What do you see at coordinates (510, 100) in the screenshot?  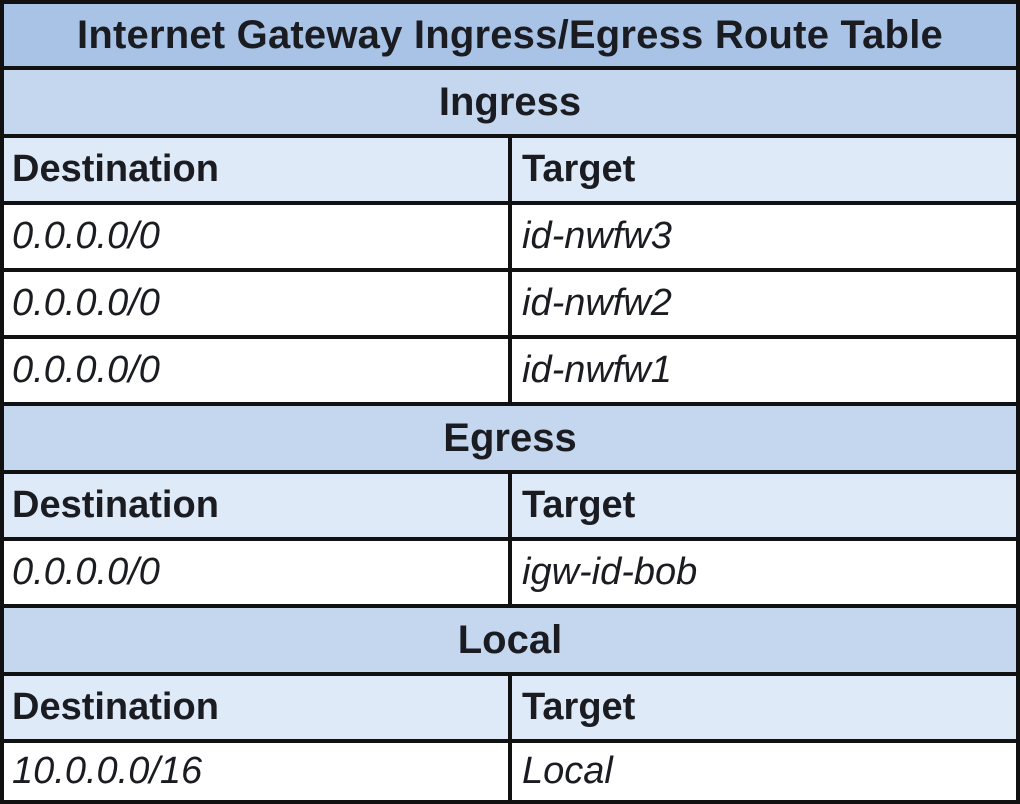 I see `section-heading-ingress: Ingress` at bounding box center [510, 100].